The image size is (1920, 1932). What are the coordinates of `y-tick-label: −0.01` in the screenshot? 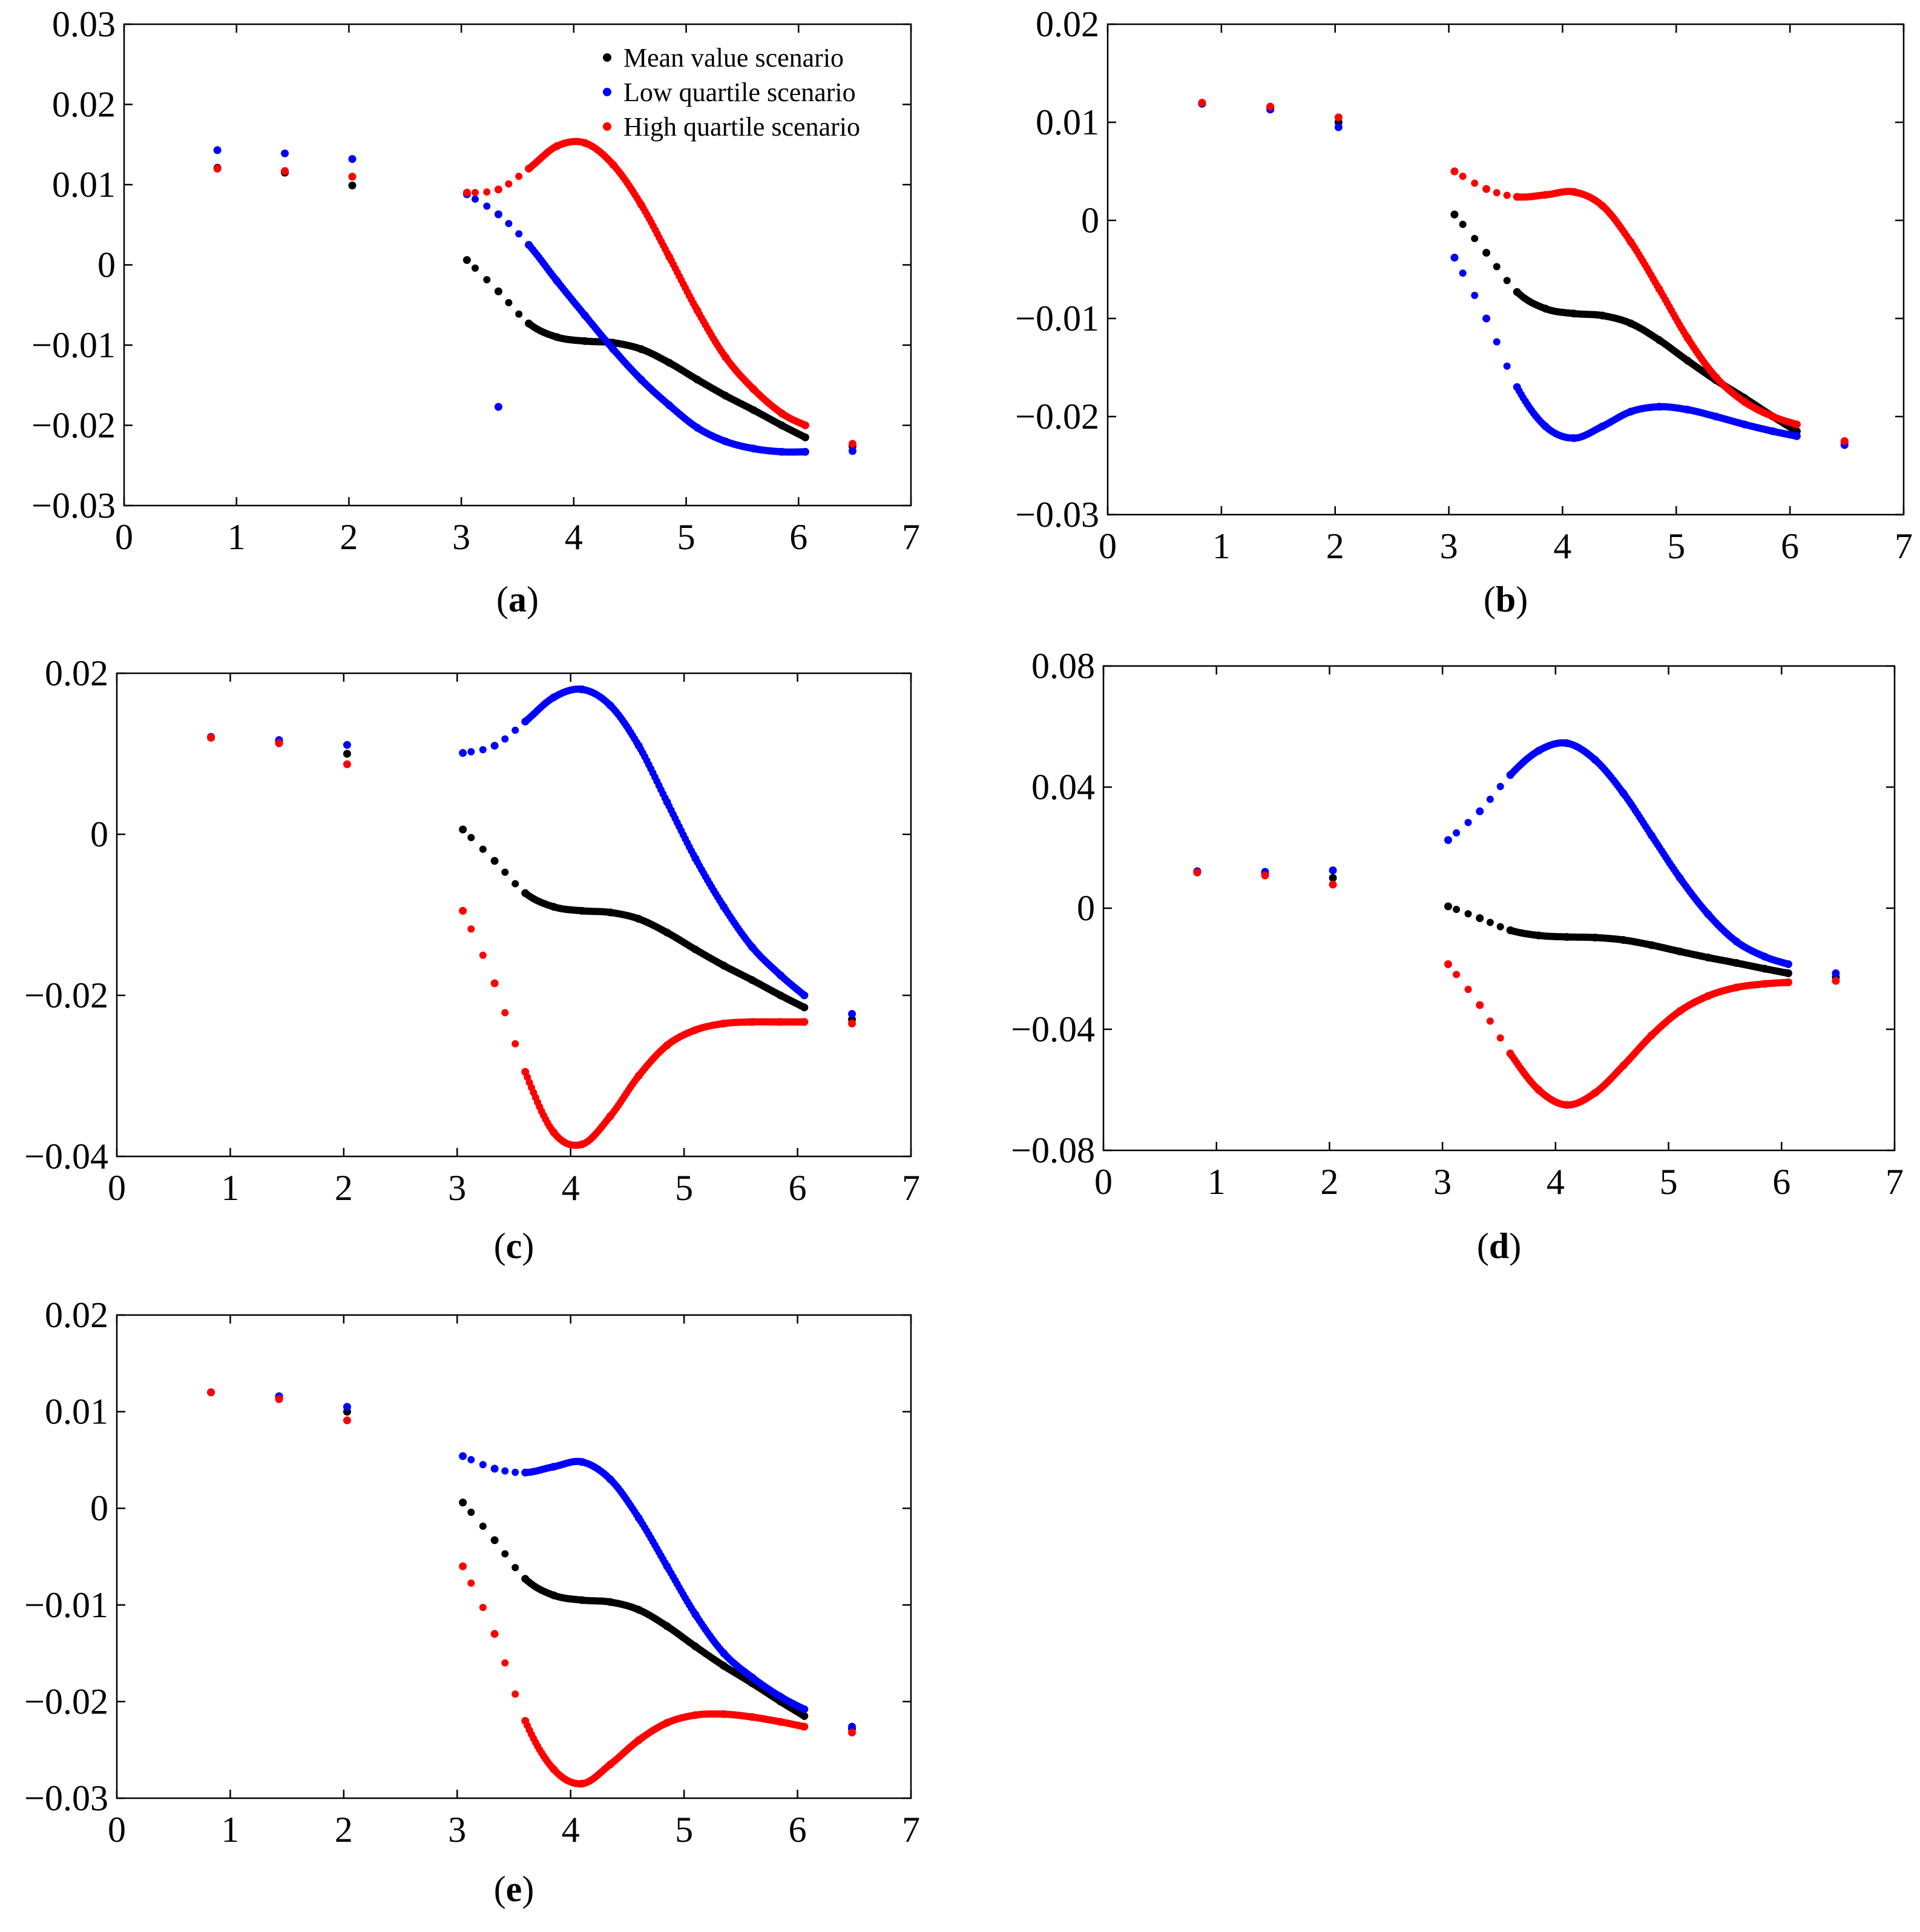 It's located at (1057, 318).